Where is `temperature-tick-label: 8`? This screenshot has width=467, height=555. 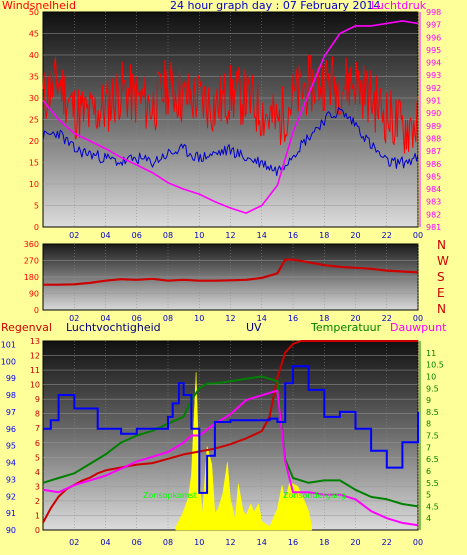
temperature-tick-label: 8 is located at coordinates (428, 424).